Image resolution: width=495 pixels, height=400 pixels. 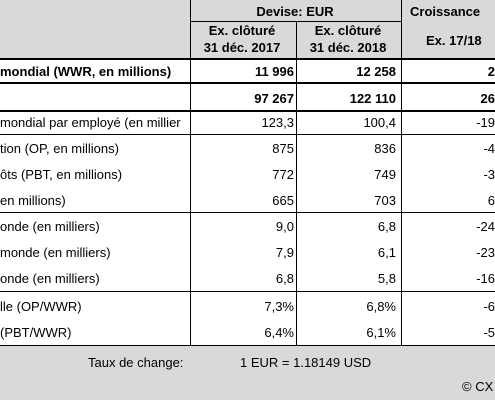 What do you see at coordinates (454, 40) in the screenshot?
I see `col-growth-header: Ex. 17/18` at bounding box center [454, 40].